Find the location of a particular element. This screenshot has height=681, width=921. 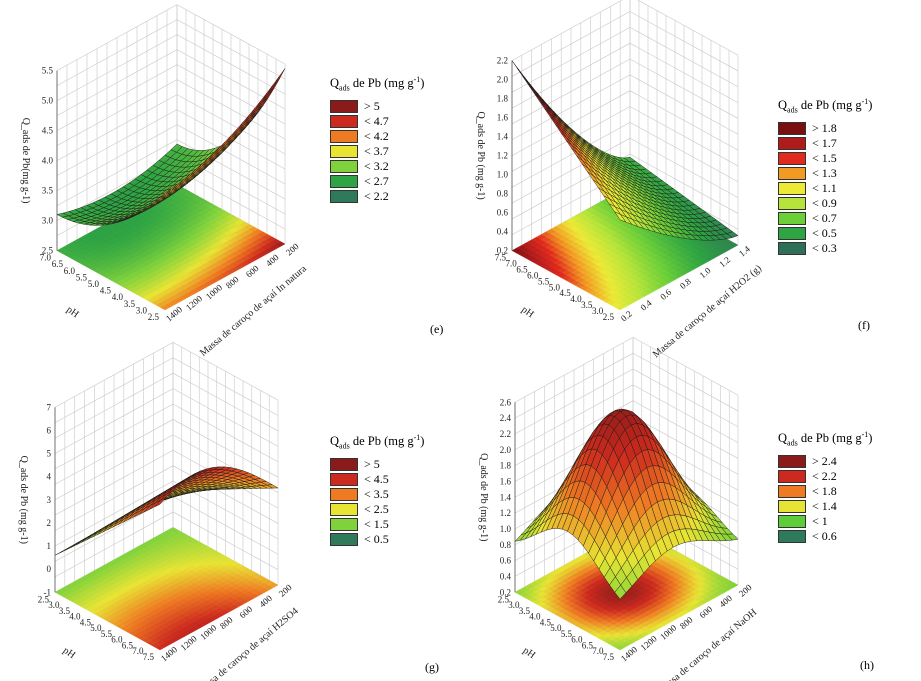

legend-item: > 5 is located at coordinates (377, 106).